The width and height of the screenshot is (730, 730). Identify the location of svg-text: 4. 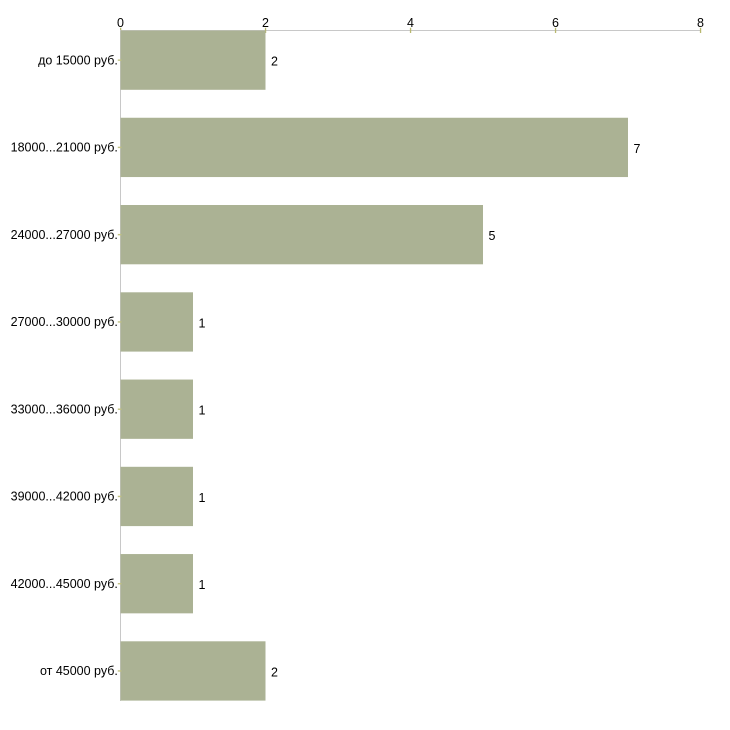
(410, 23).